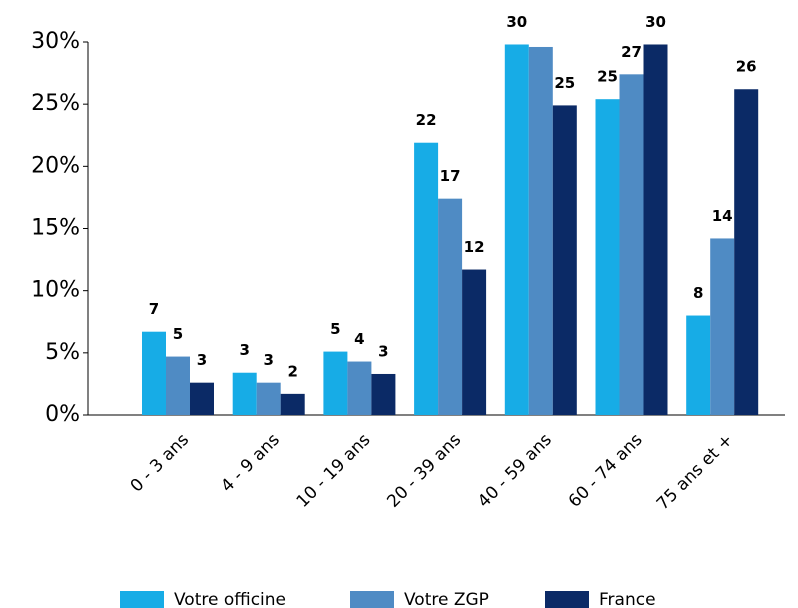  I want to click on x-tick-label: 60 - 74 ans, so click(606, 471).